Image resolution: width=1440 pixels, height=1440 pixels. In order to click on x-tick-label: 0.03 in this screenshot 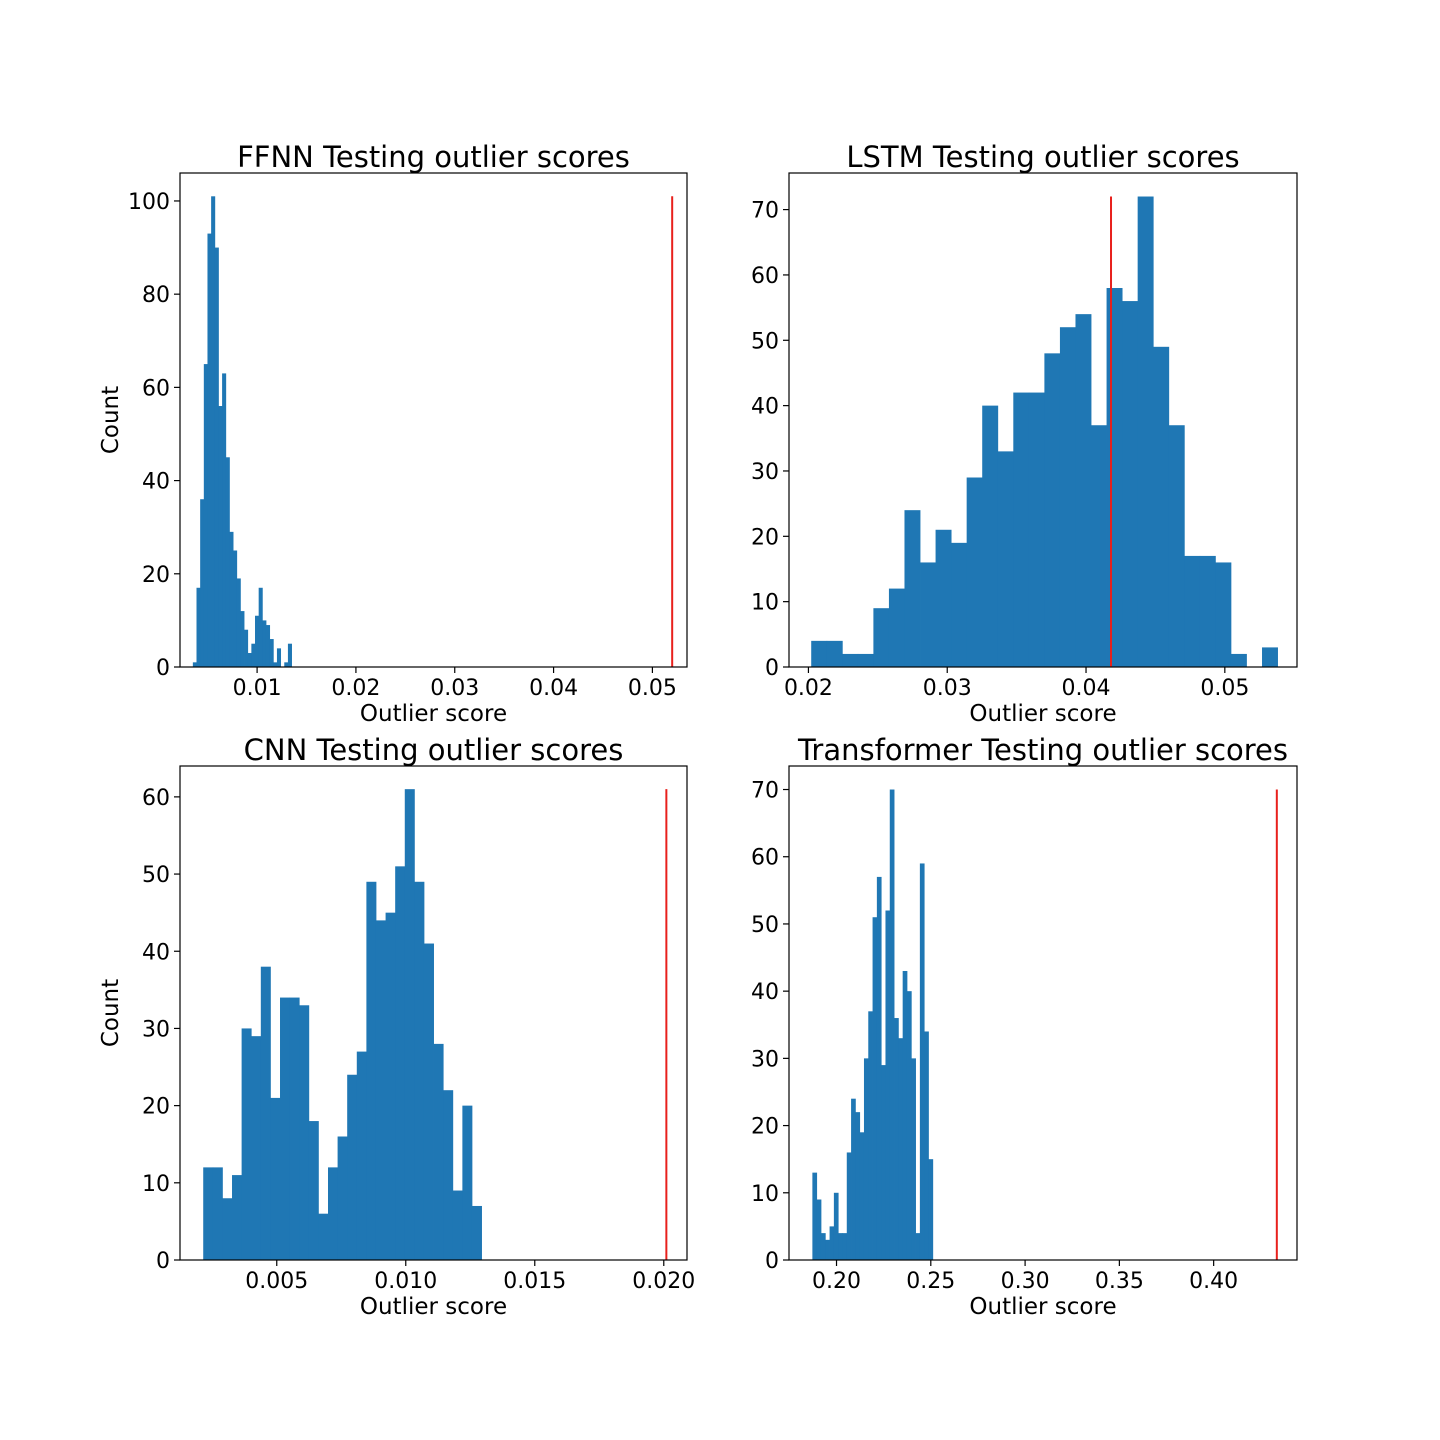, I will do `click(454, 688)`.